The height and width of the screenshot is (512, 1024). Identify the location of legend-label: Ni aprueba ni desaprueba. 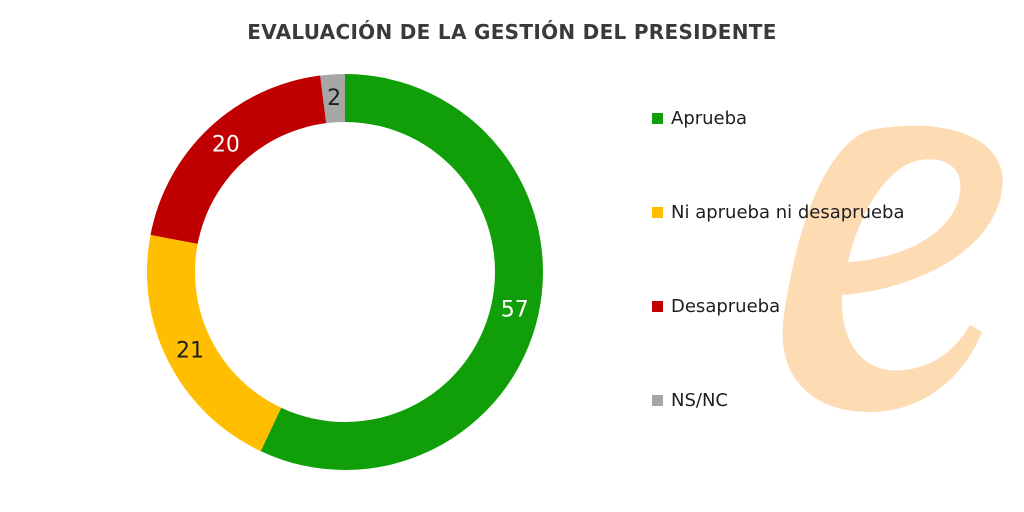
(788, 212).